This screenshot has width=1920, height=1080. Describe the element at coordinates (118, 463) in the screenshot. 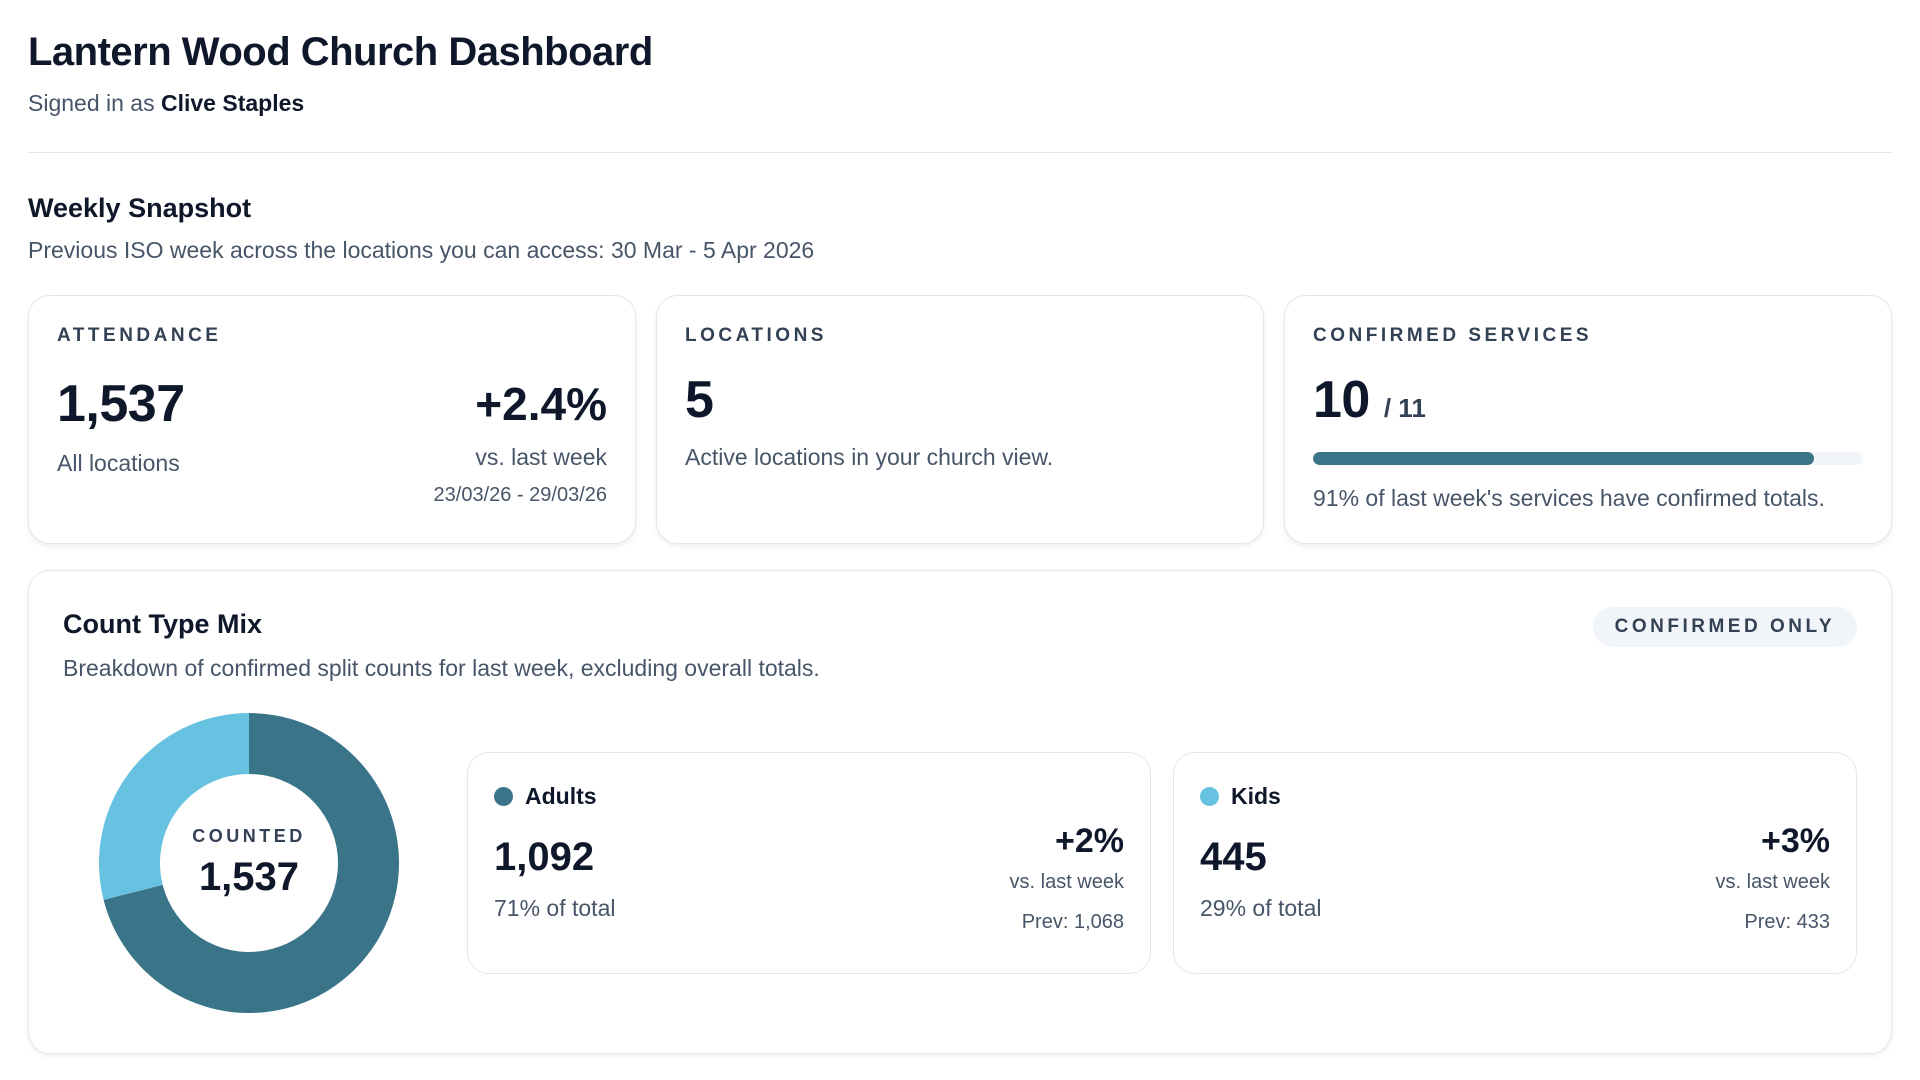

I see `attendance-caption: All locations` at that location.